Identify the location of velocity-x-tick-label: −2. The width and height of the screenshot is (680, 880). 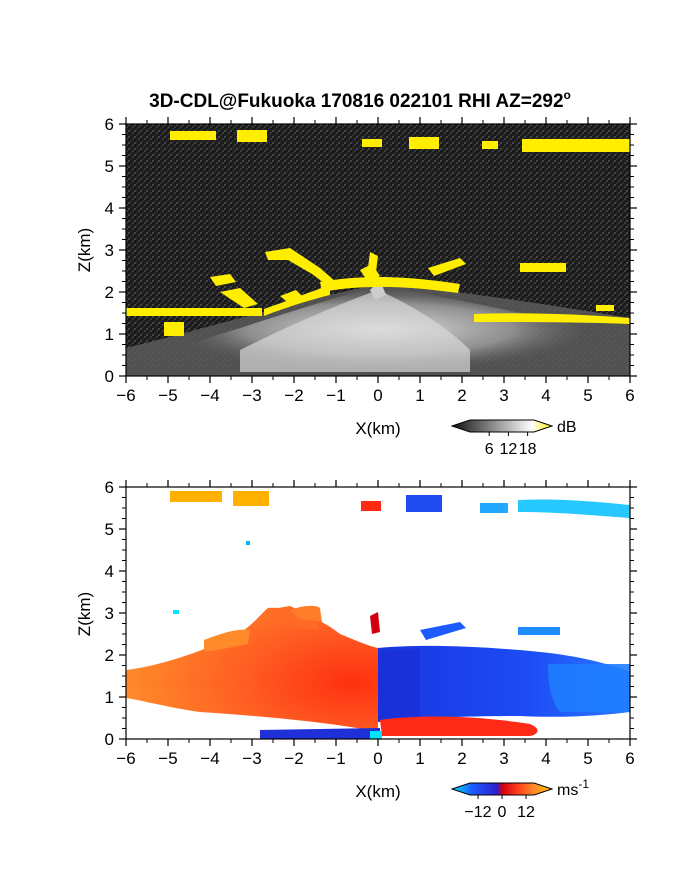
(293, 758).